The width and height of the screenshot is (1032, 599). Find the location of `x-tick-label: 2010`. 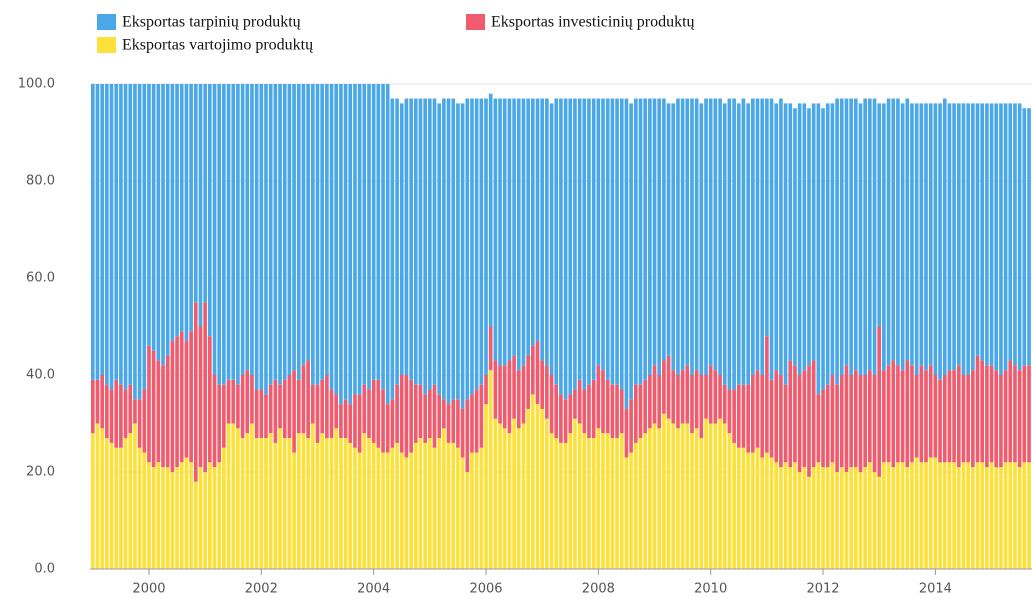

x-tick-label: 2010 is located at coordinates (710, 589).